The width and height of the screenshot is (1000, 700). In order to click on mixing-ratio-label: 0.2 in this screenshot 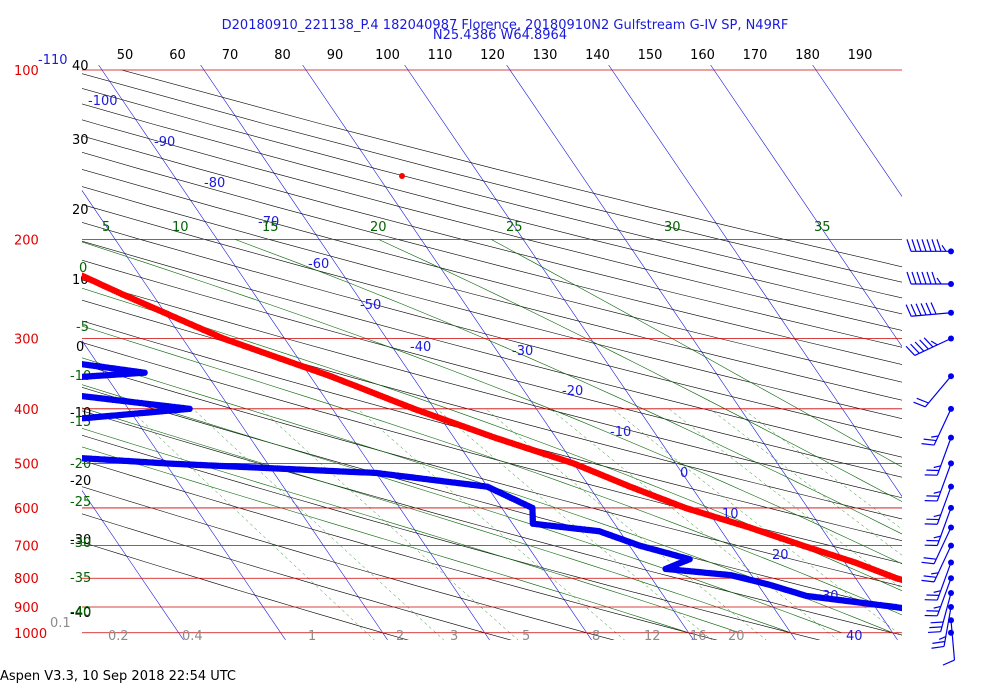, I will do `click(118, 636)`.